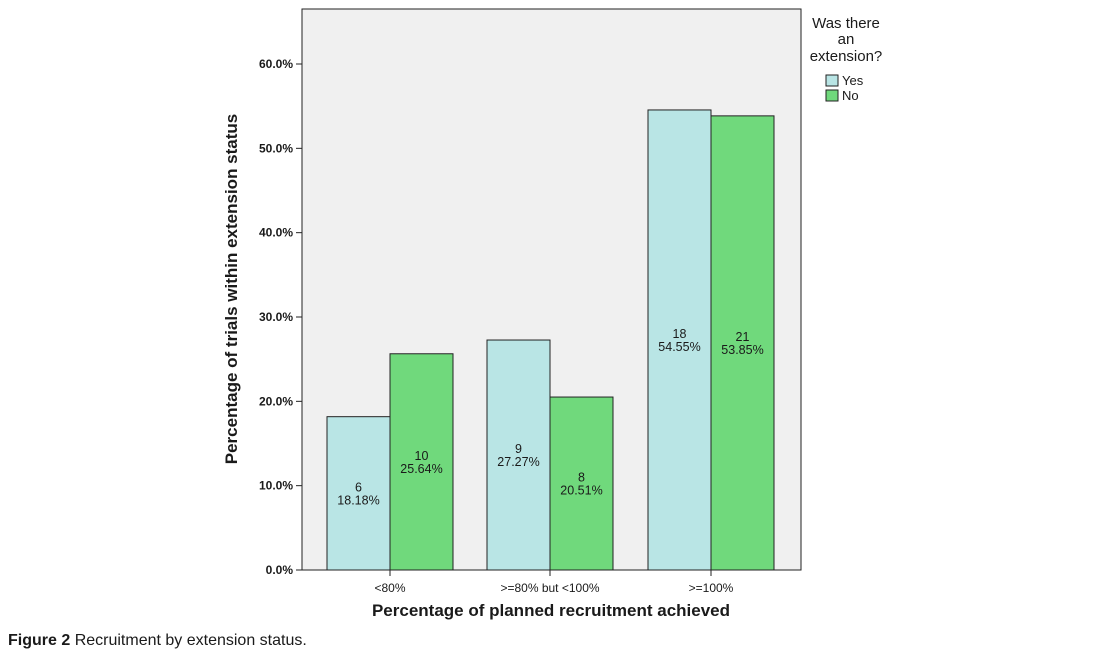 This screenshot has height=660, width=1111. Describe the element at coordinates (39, 640) in the screenshot. I see `figure-caption-label: Figure 2` at that location.